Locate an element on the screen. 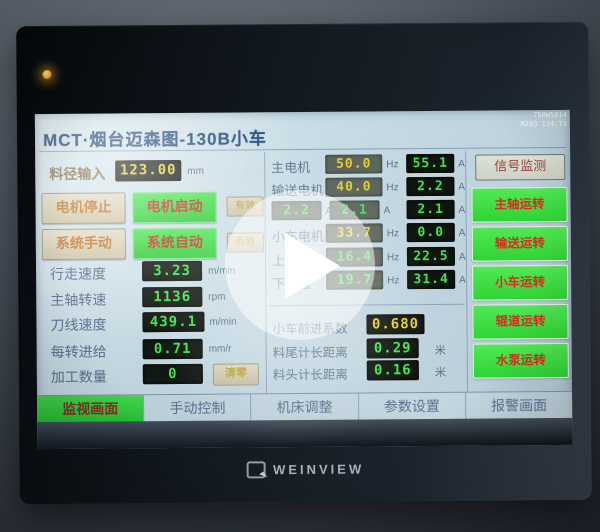  signal-button-carriage: 小车运转 is located at coordinates (520, 282).